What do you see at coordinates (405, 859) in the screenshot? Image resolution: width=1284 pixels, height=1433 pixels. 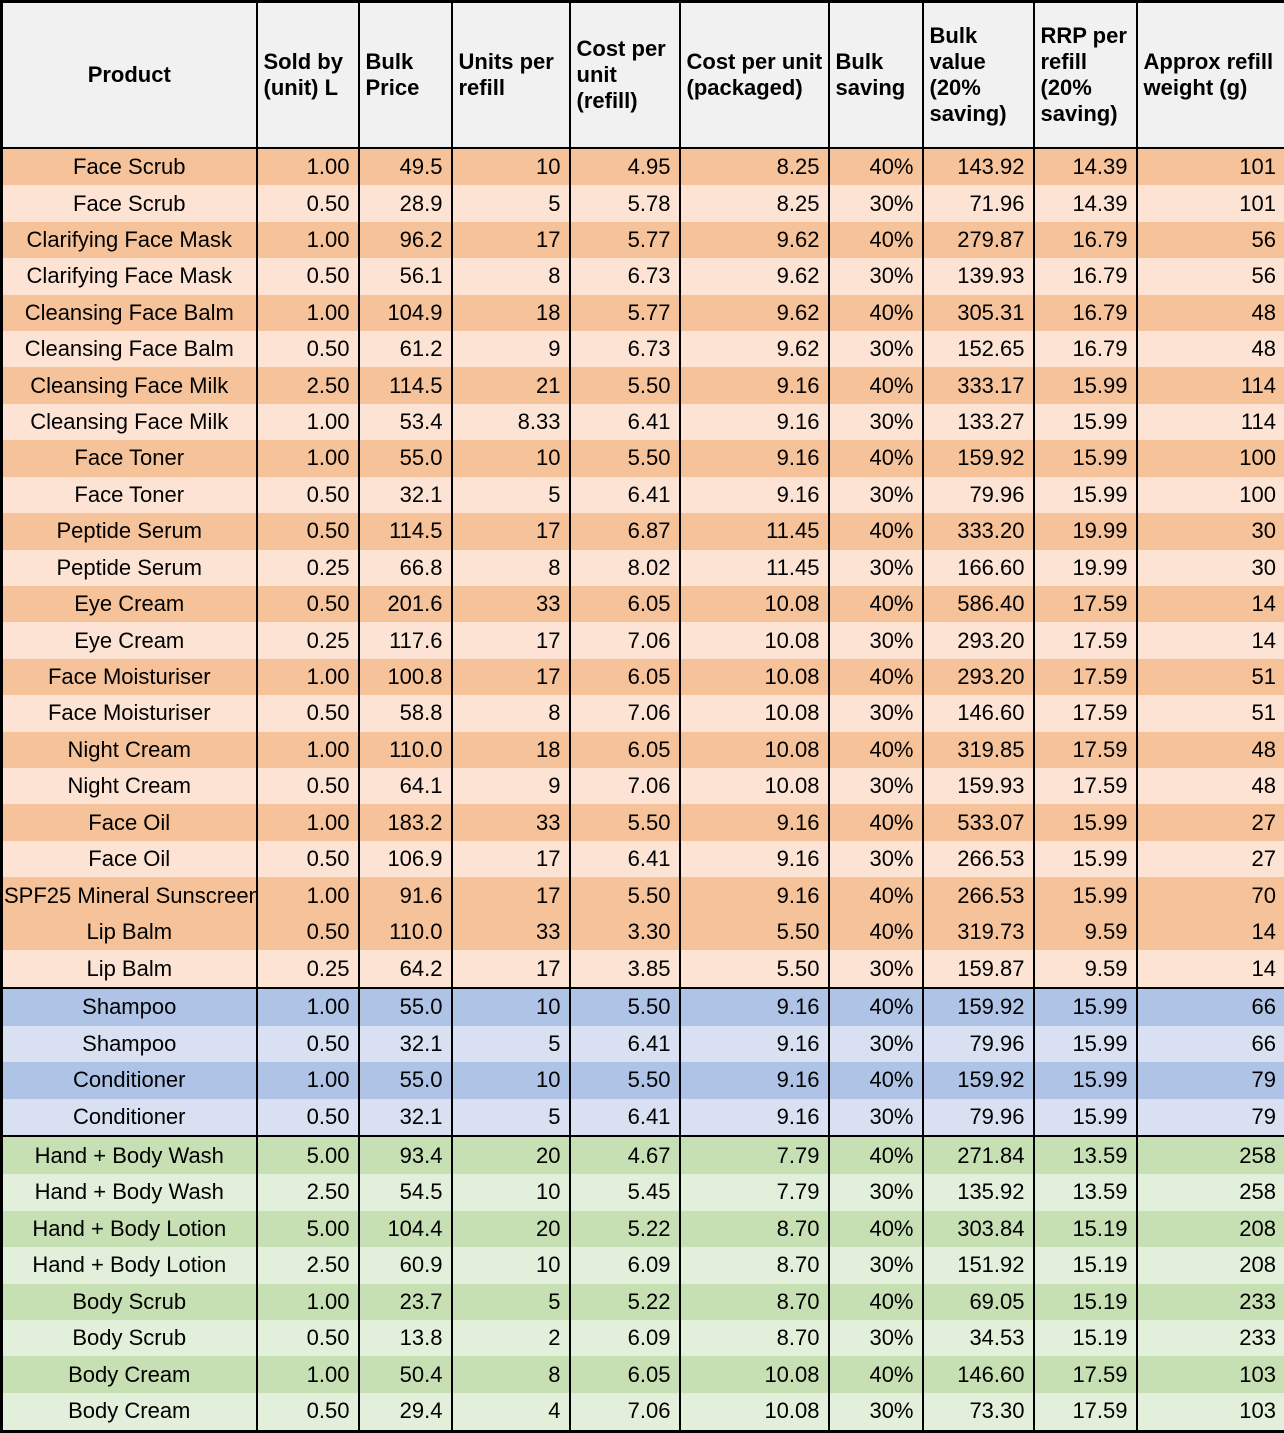 I see `value-cell: 106.9` at bounding box center [405, 859].